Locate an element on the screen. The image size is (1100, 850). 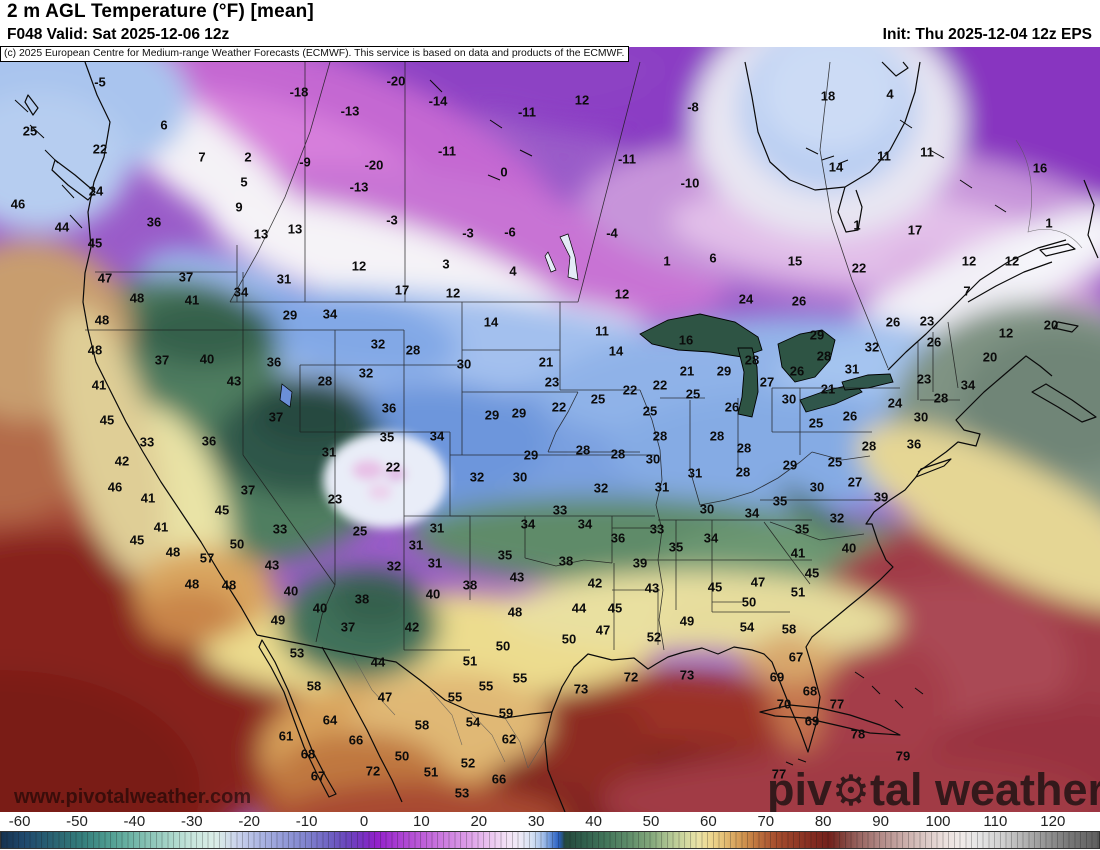
brand-text-post: tal weather is located at coordinates (984, 789).